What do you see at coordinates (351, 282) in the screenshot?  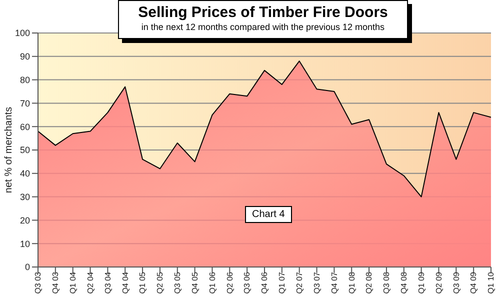 I see `x-tick-label: Q1 08` at bounding box center [351, 282].